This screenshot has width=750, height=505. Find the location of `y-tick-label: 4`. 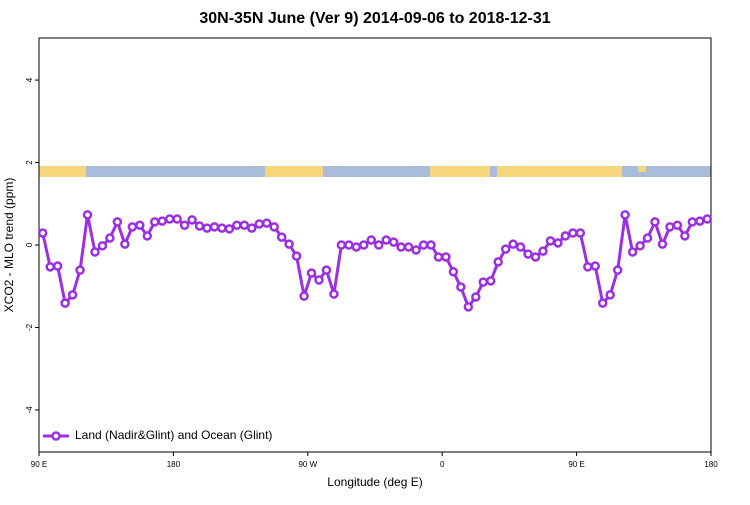

y-tick-label: 4 is located at coordinates (29, 79).